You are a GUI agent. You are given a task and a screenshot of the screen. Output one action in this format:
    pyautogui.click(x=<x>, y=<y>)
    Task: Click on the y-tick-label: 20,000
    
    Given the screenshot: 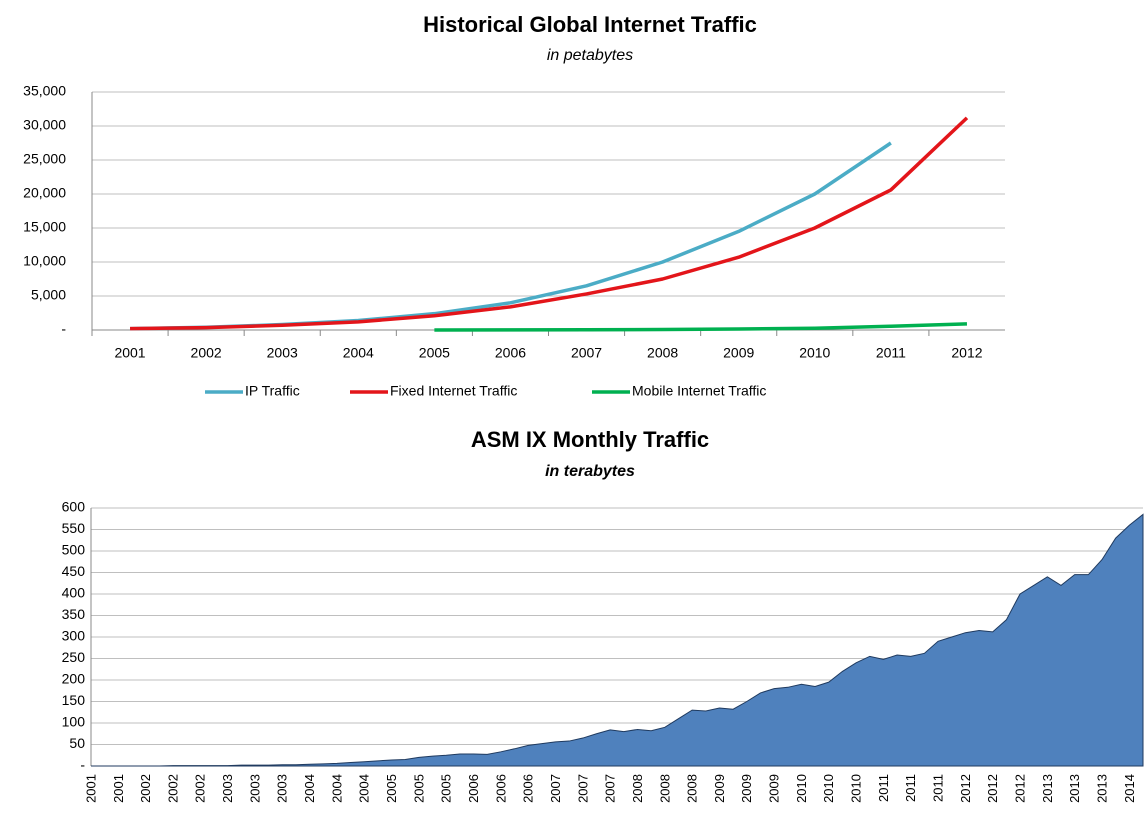 What is the action you would take?
    pyautogui.click(x=44, y=193)
    